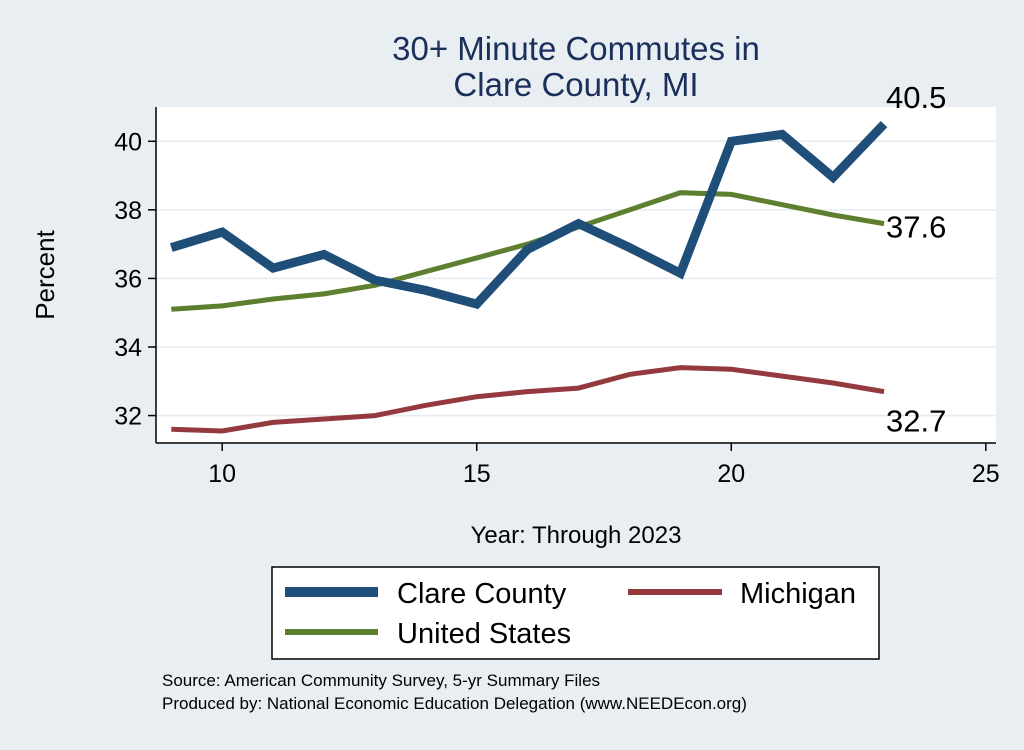 The height and width of the screenshot is (750, 1024). Describe the element at coordinates (484, 634) in the screenshot. I see `legend-label-united-states: United States` at that location.